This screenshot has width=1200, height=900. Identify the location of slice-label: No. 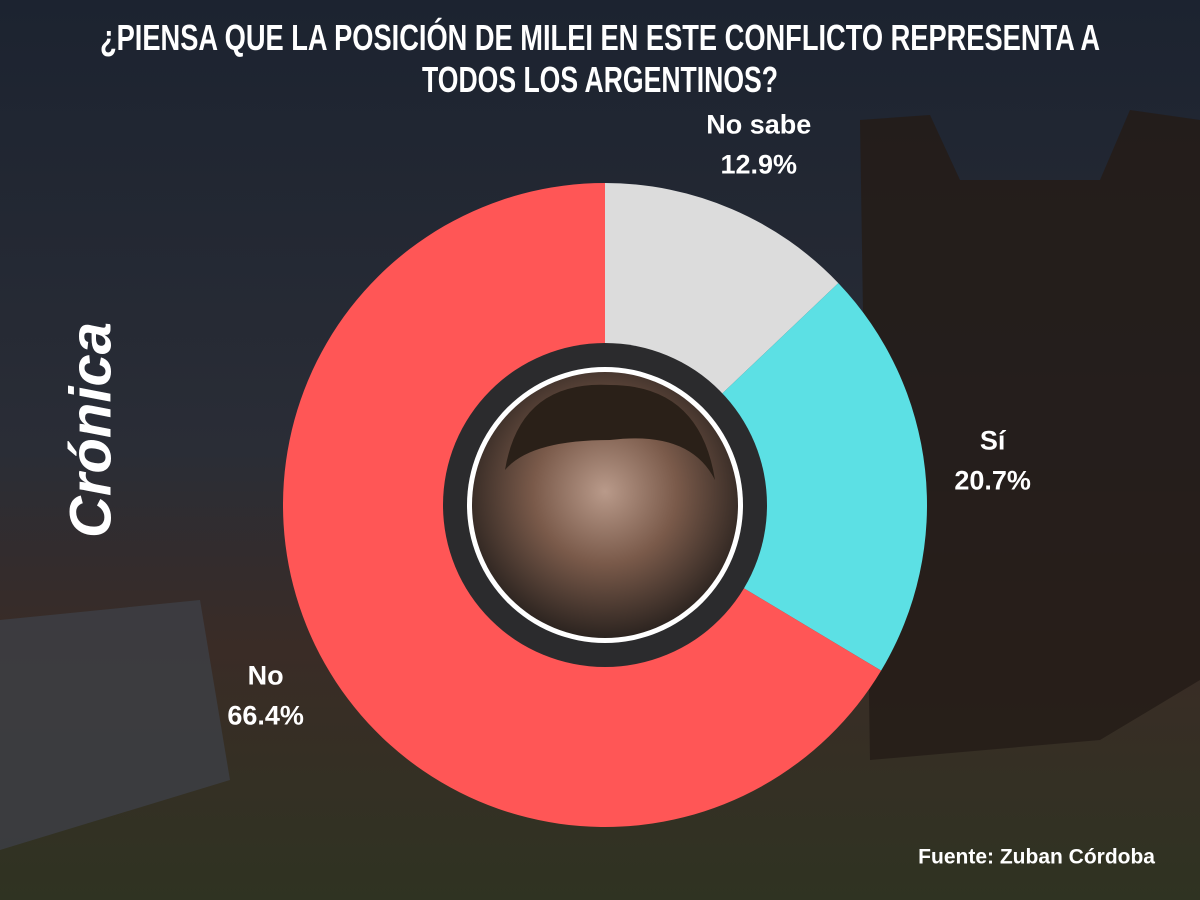
(266, 675).